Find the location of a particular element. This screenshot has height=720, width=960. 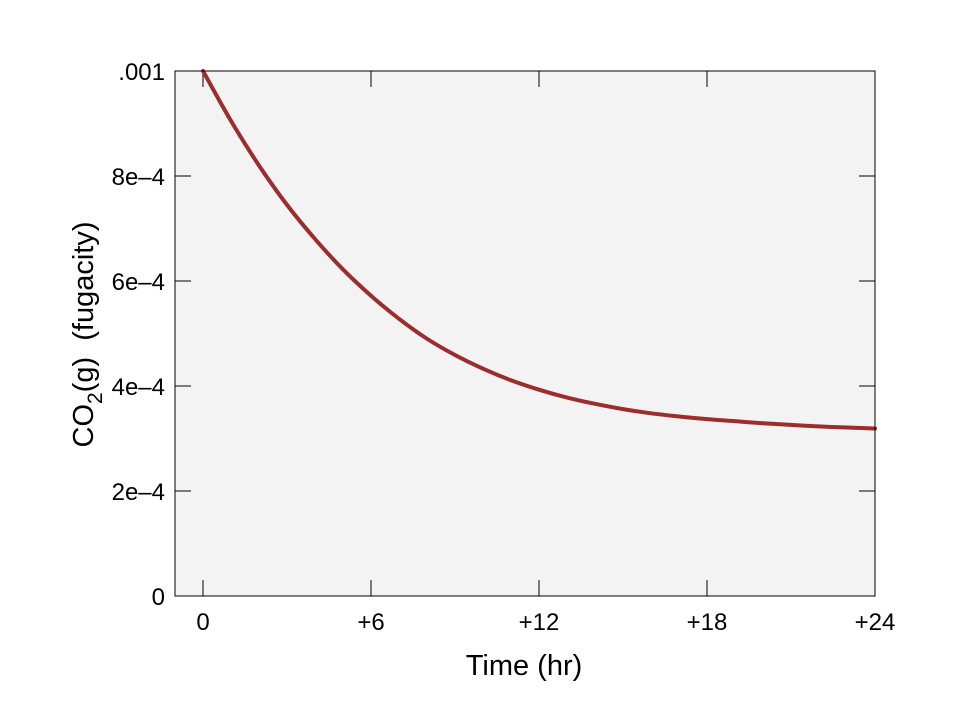

x-tick-label: +24 is located at coordinates (875, 622).